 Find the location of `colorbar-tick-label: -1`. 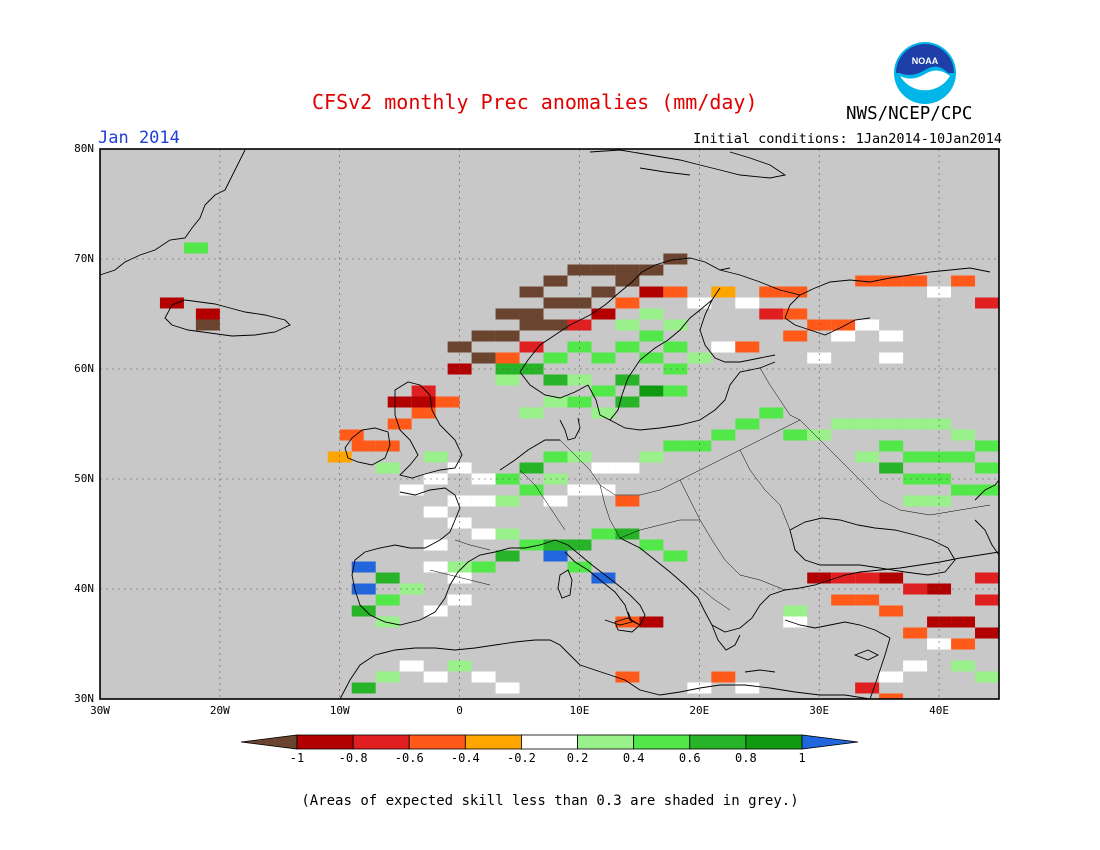

colorbar-tick-label: -1 is located at coordinates (297, 758).